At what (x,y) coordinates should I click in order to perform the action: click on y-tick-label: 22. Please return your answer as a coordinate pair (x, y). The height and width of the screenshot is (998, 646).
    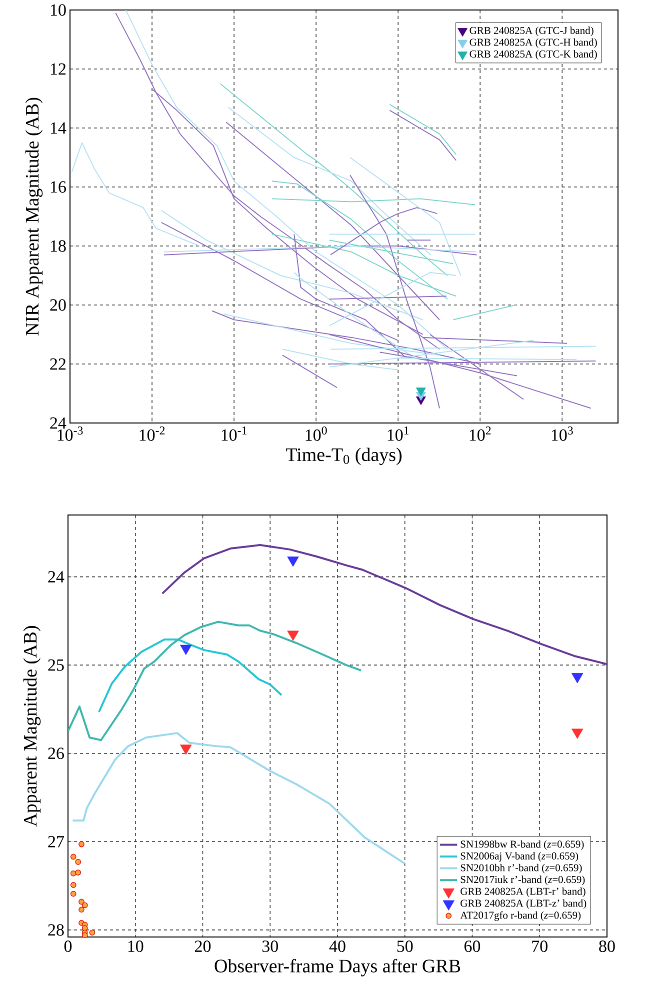
    Looking at the image, I should click on (58, 364).